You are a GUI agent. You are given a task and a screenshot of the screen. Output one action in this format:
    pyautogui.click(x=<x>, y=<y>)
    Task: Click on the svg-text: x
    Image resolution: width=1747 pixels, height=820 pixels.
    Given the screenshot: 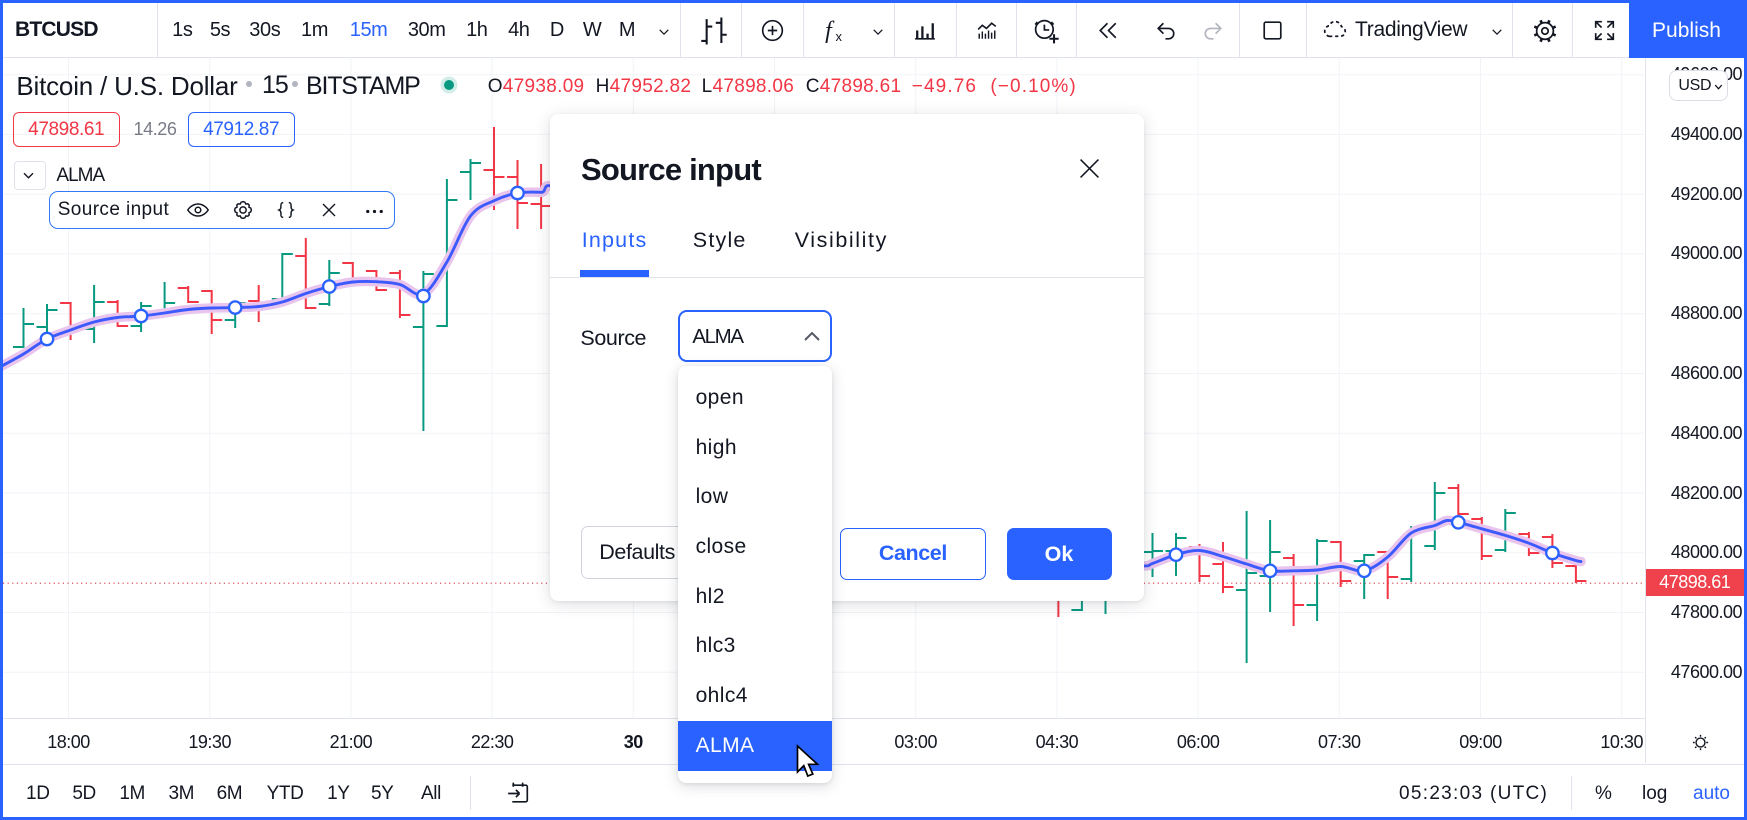 What is the action you would take?
    pyautogui.click(x=839, y=36)
    